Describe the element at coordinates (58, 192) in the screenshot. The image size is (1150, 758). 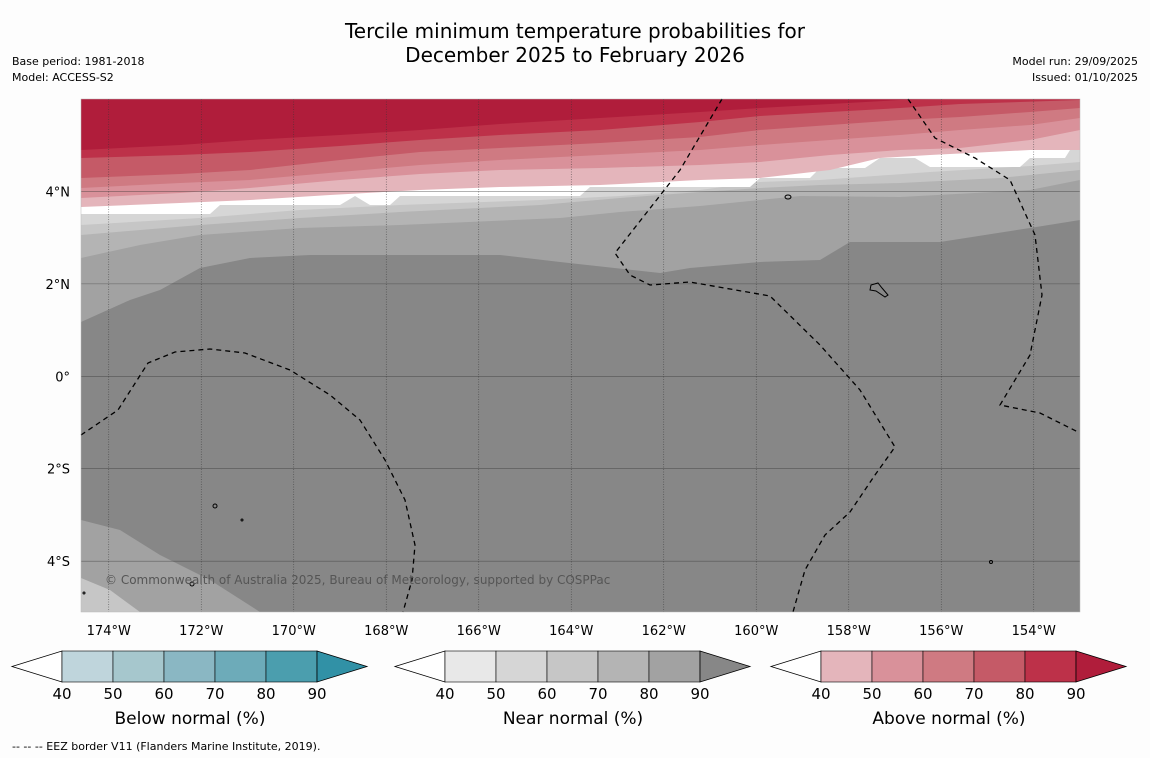
I see `y-tick-label: 4°N` at that location.